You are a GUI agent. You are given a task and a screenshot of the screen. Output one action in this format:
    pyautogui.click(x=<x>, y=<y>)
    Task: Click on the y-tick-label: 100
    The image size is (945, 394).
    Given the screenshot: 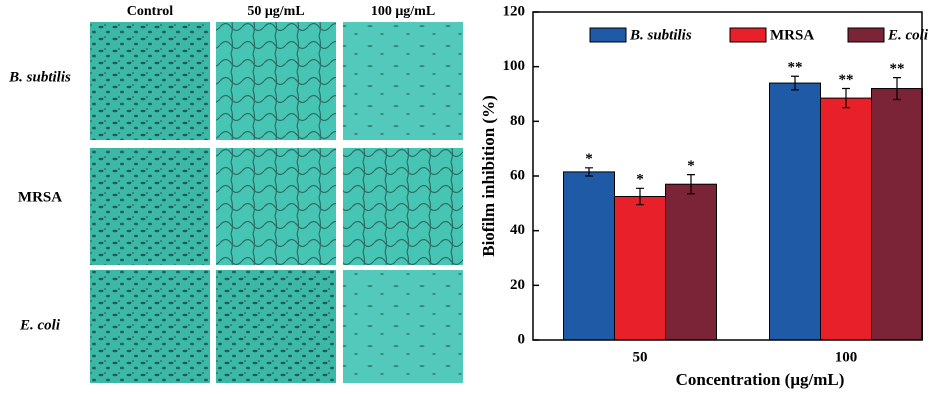 What is the action you would take?
    pyautogui.click(x=514, y=66)
    